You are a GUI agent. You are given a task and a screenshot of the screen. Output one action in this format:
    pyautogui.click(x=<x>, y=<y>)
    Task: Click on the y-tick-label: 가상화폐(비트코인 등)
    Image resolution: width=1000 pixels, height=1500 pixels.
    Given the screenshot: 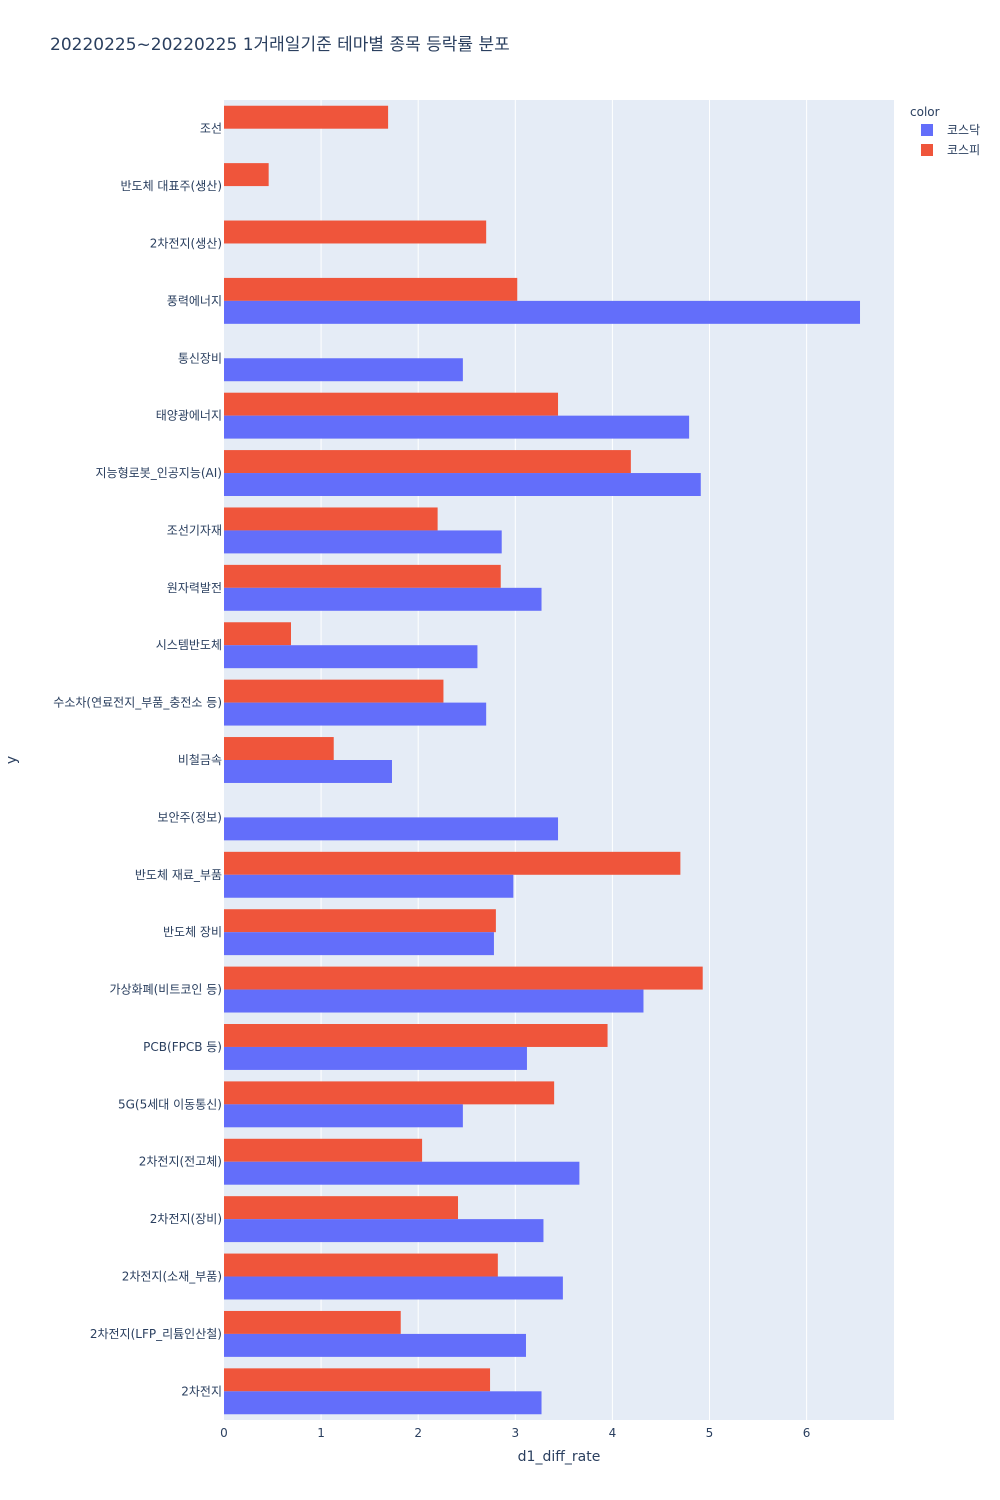 What is the action you would take?
    pyautogui.click(x=165, y=990)
    